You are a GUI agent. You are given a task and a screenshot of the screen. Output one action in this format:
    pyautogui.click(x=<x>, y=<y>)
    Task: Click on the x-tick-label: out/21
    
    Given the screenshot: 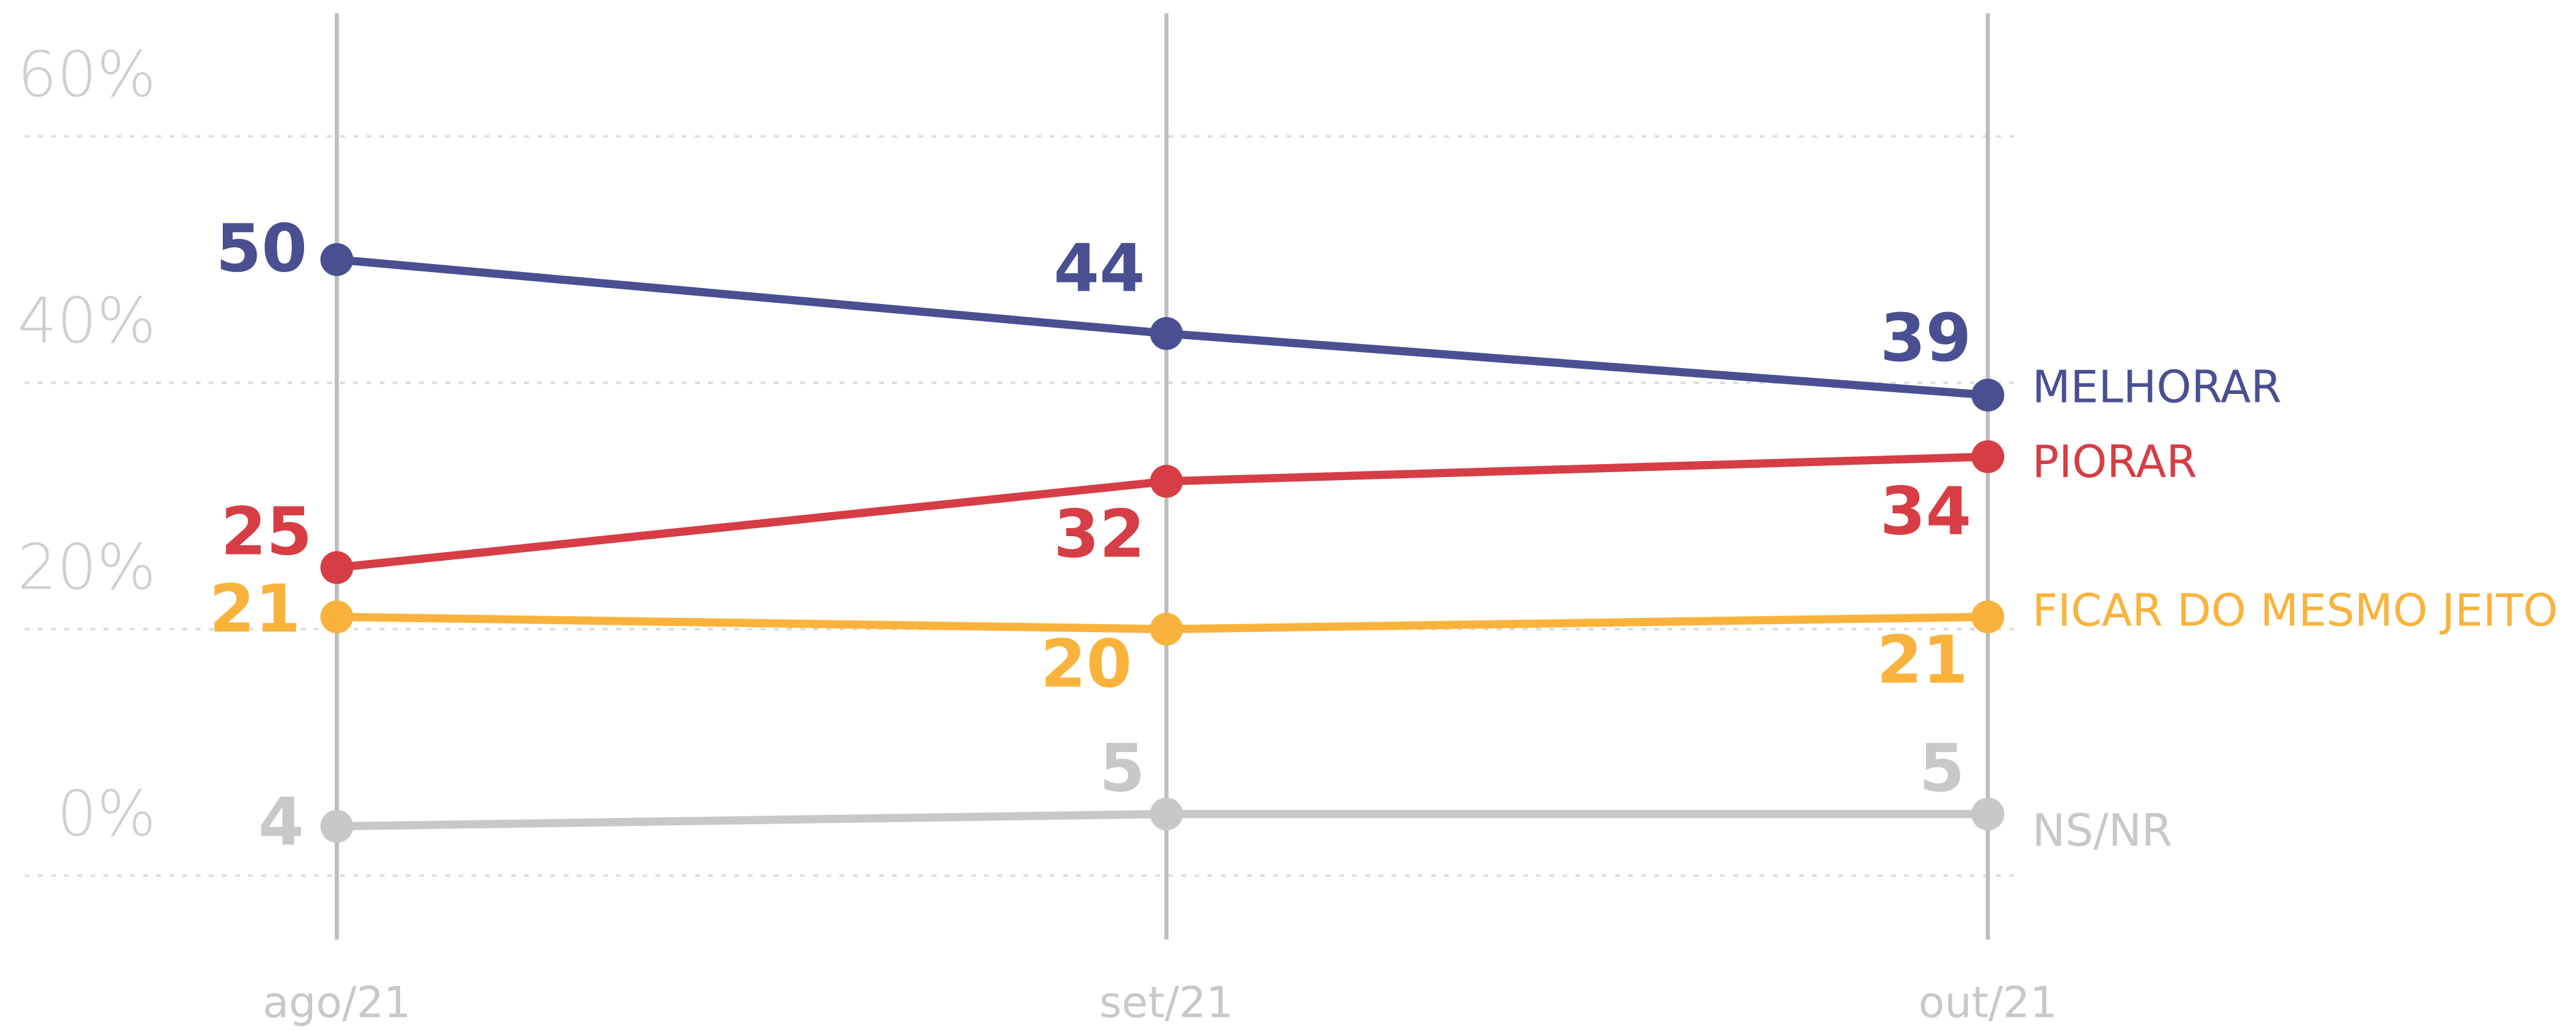 What is the action you would take?
    pyautogui.click(x=1988, y=1002)
    